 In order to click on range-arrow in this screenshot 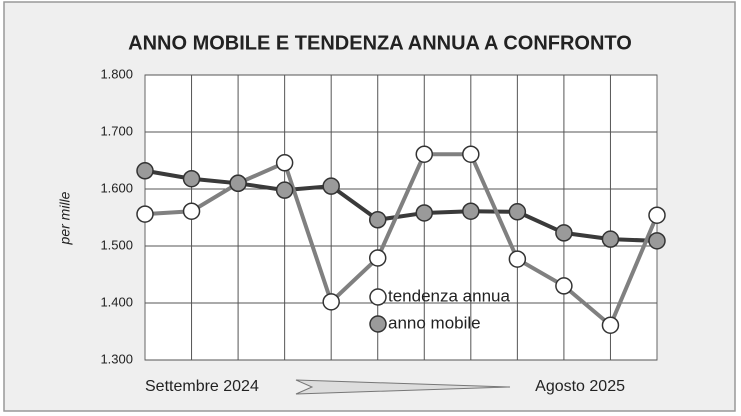, I will do `click(403, 387)`.